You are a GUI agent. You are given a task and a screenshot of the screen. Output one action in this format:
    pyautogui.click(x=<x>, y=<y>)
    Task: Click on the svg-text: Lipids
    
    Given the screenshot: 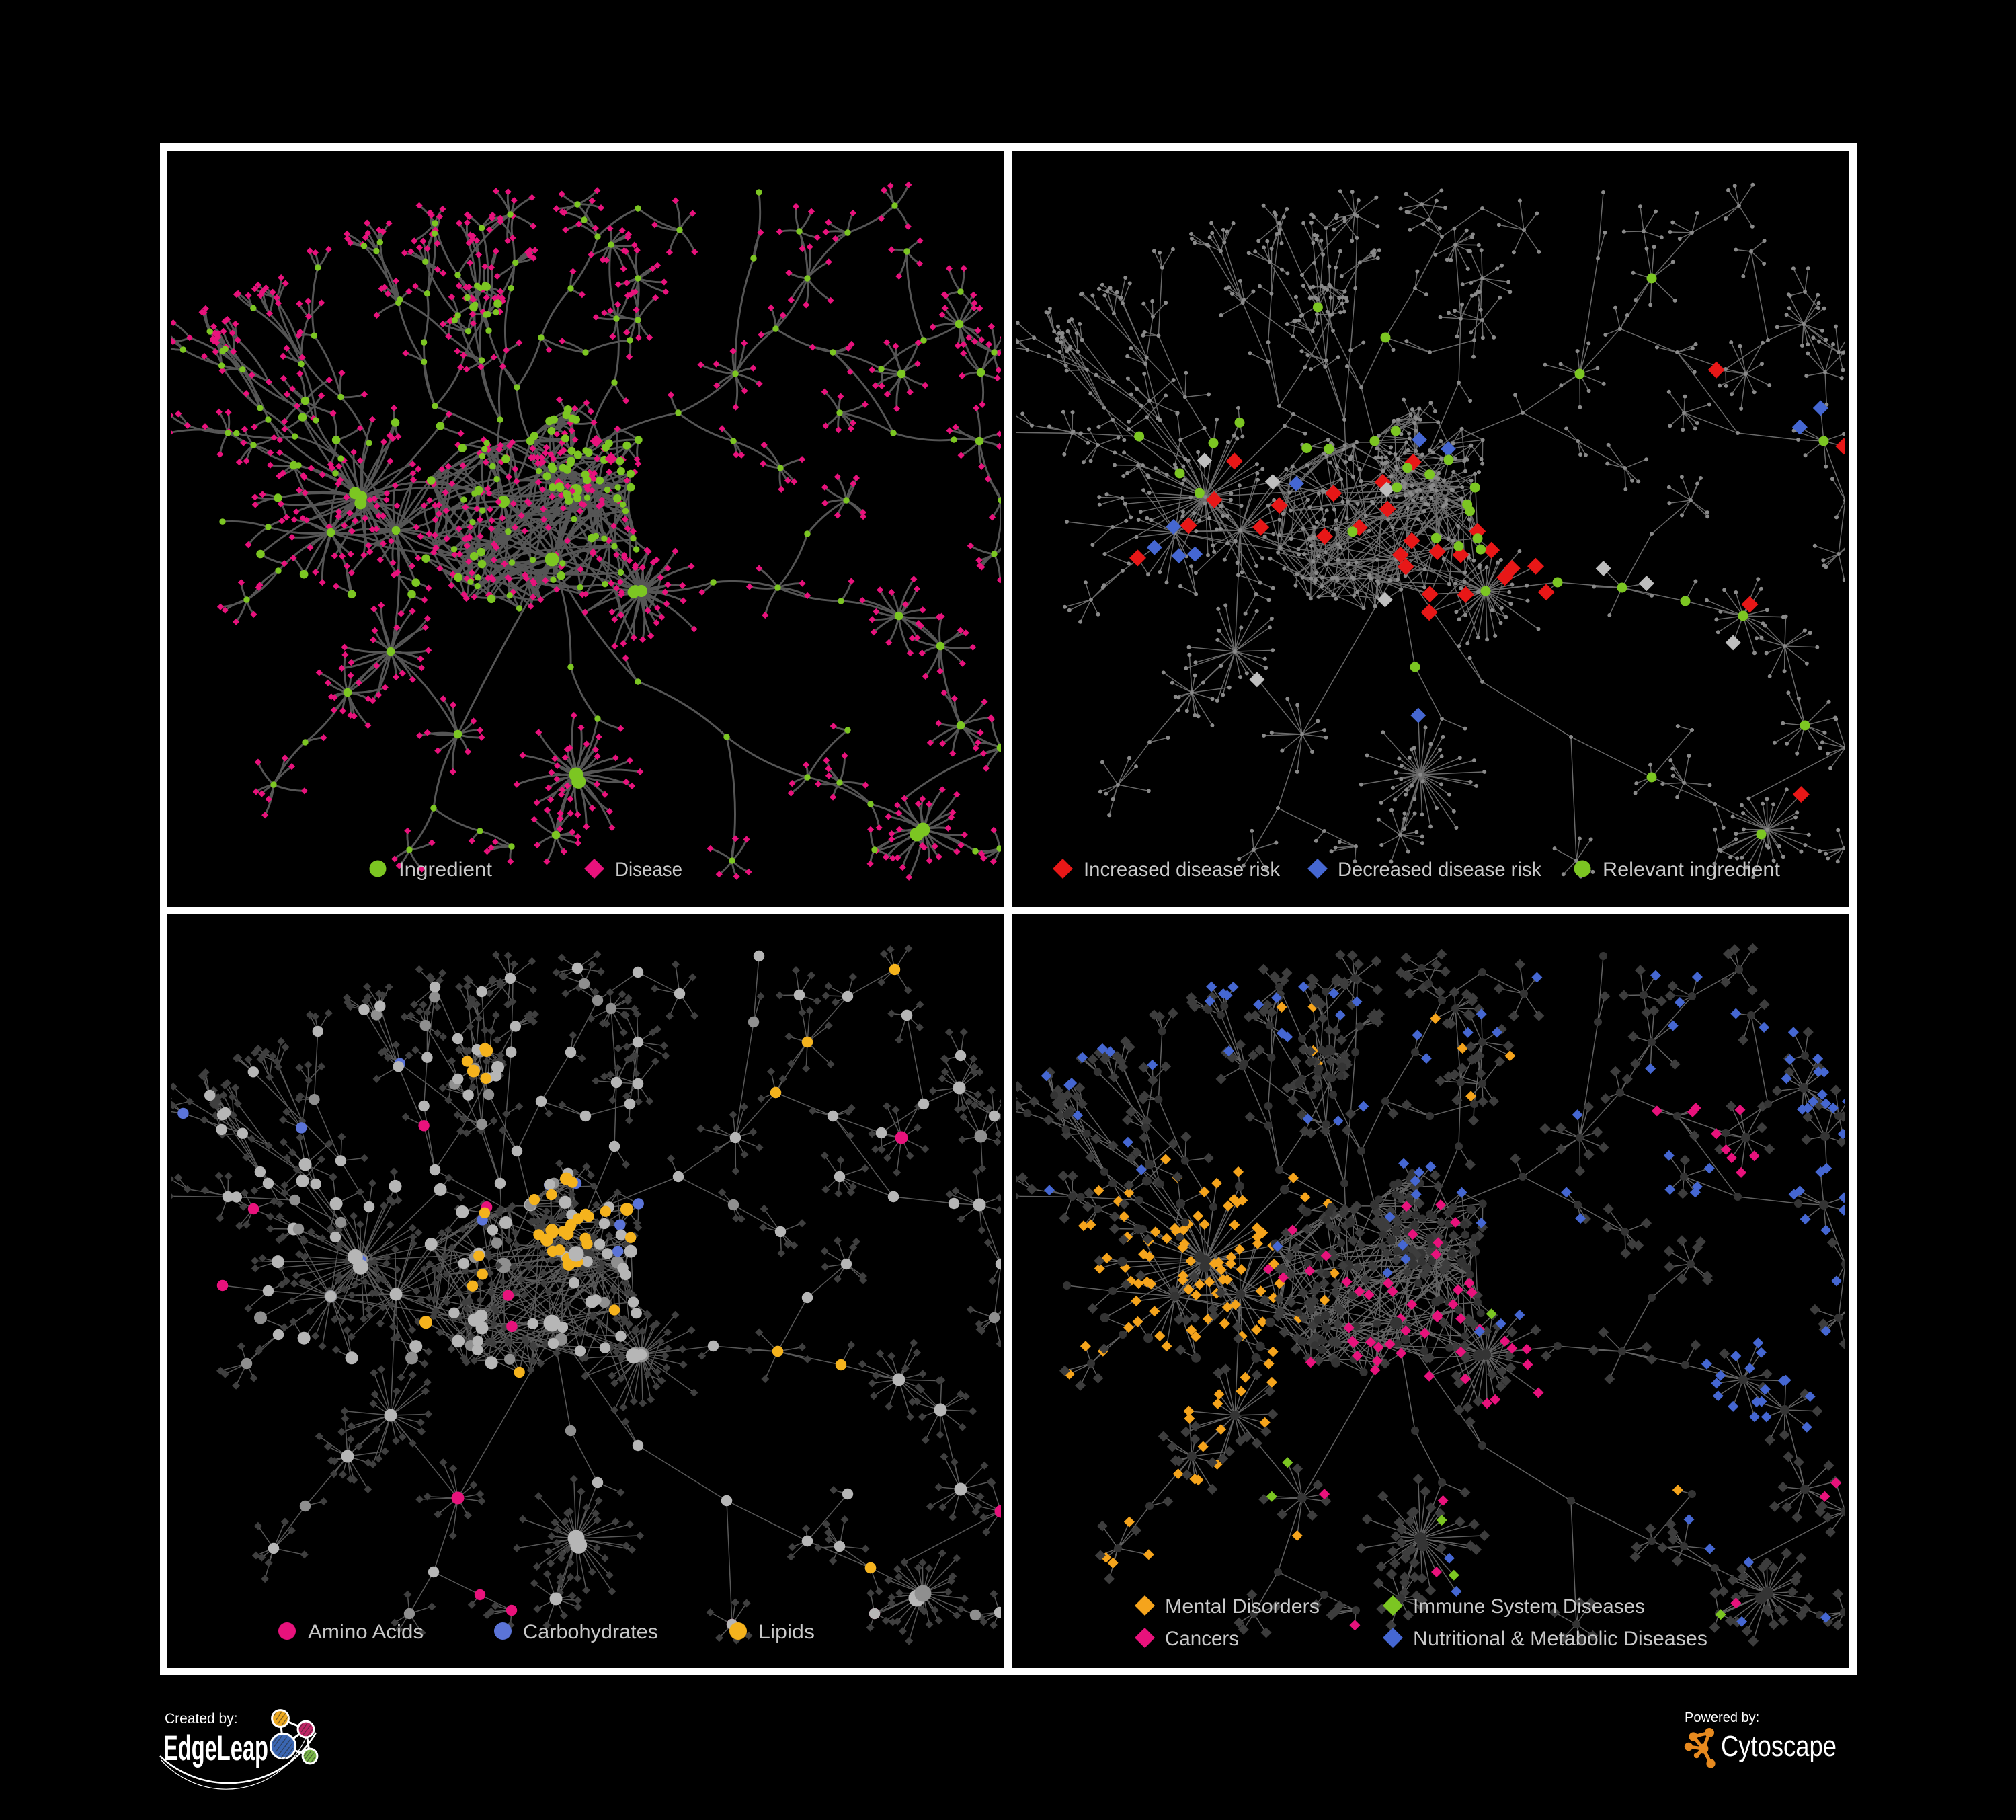 What is the action you would take?
    pyautogui.click(x=786, y=1632)
    